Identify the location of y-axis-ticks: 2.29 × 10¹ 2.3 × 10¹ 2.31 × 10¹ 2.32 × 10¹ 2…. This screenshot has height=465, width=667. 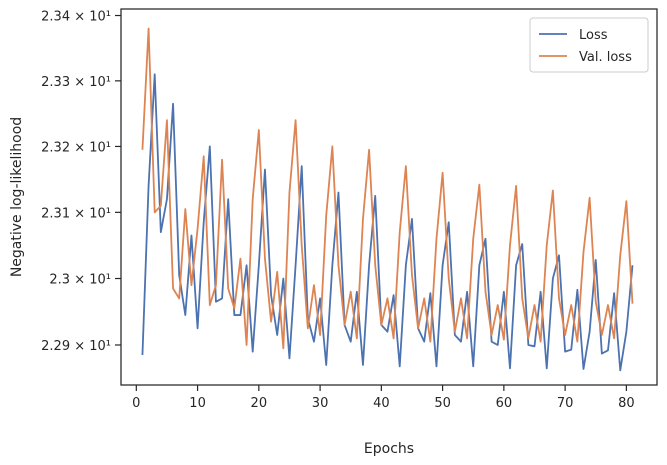
(81, 182).